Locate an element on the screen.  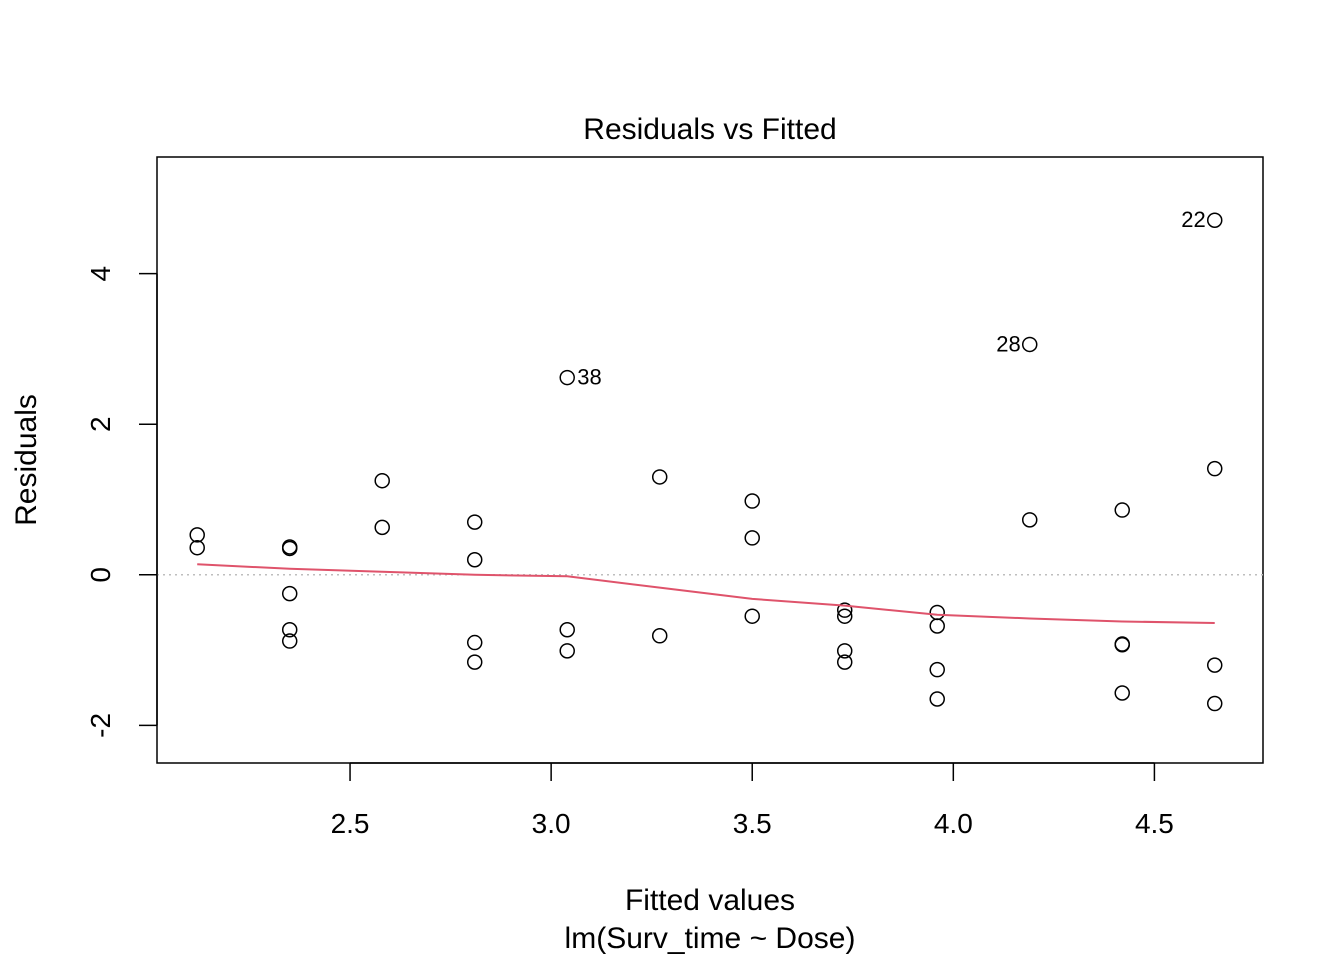
y-axis: -2 0 2 4 is located at coordinates (121, 502).